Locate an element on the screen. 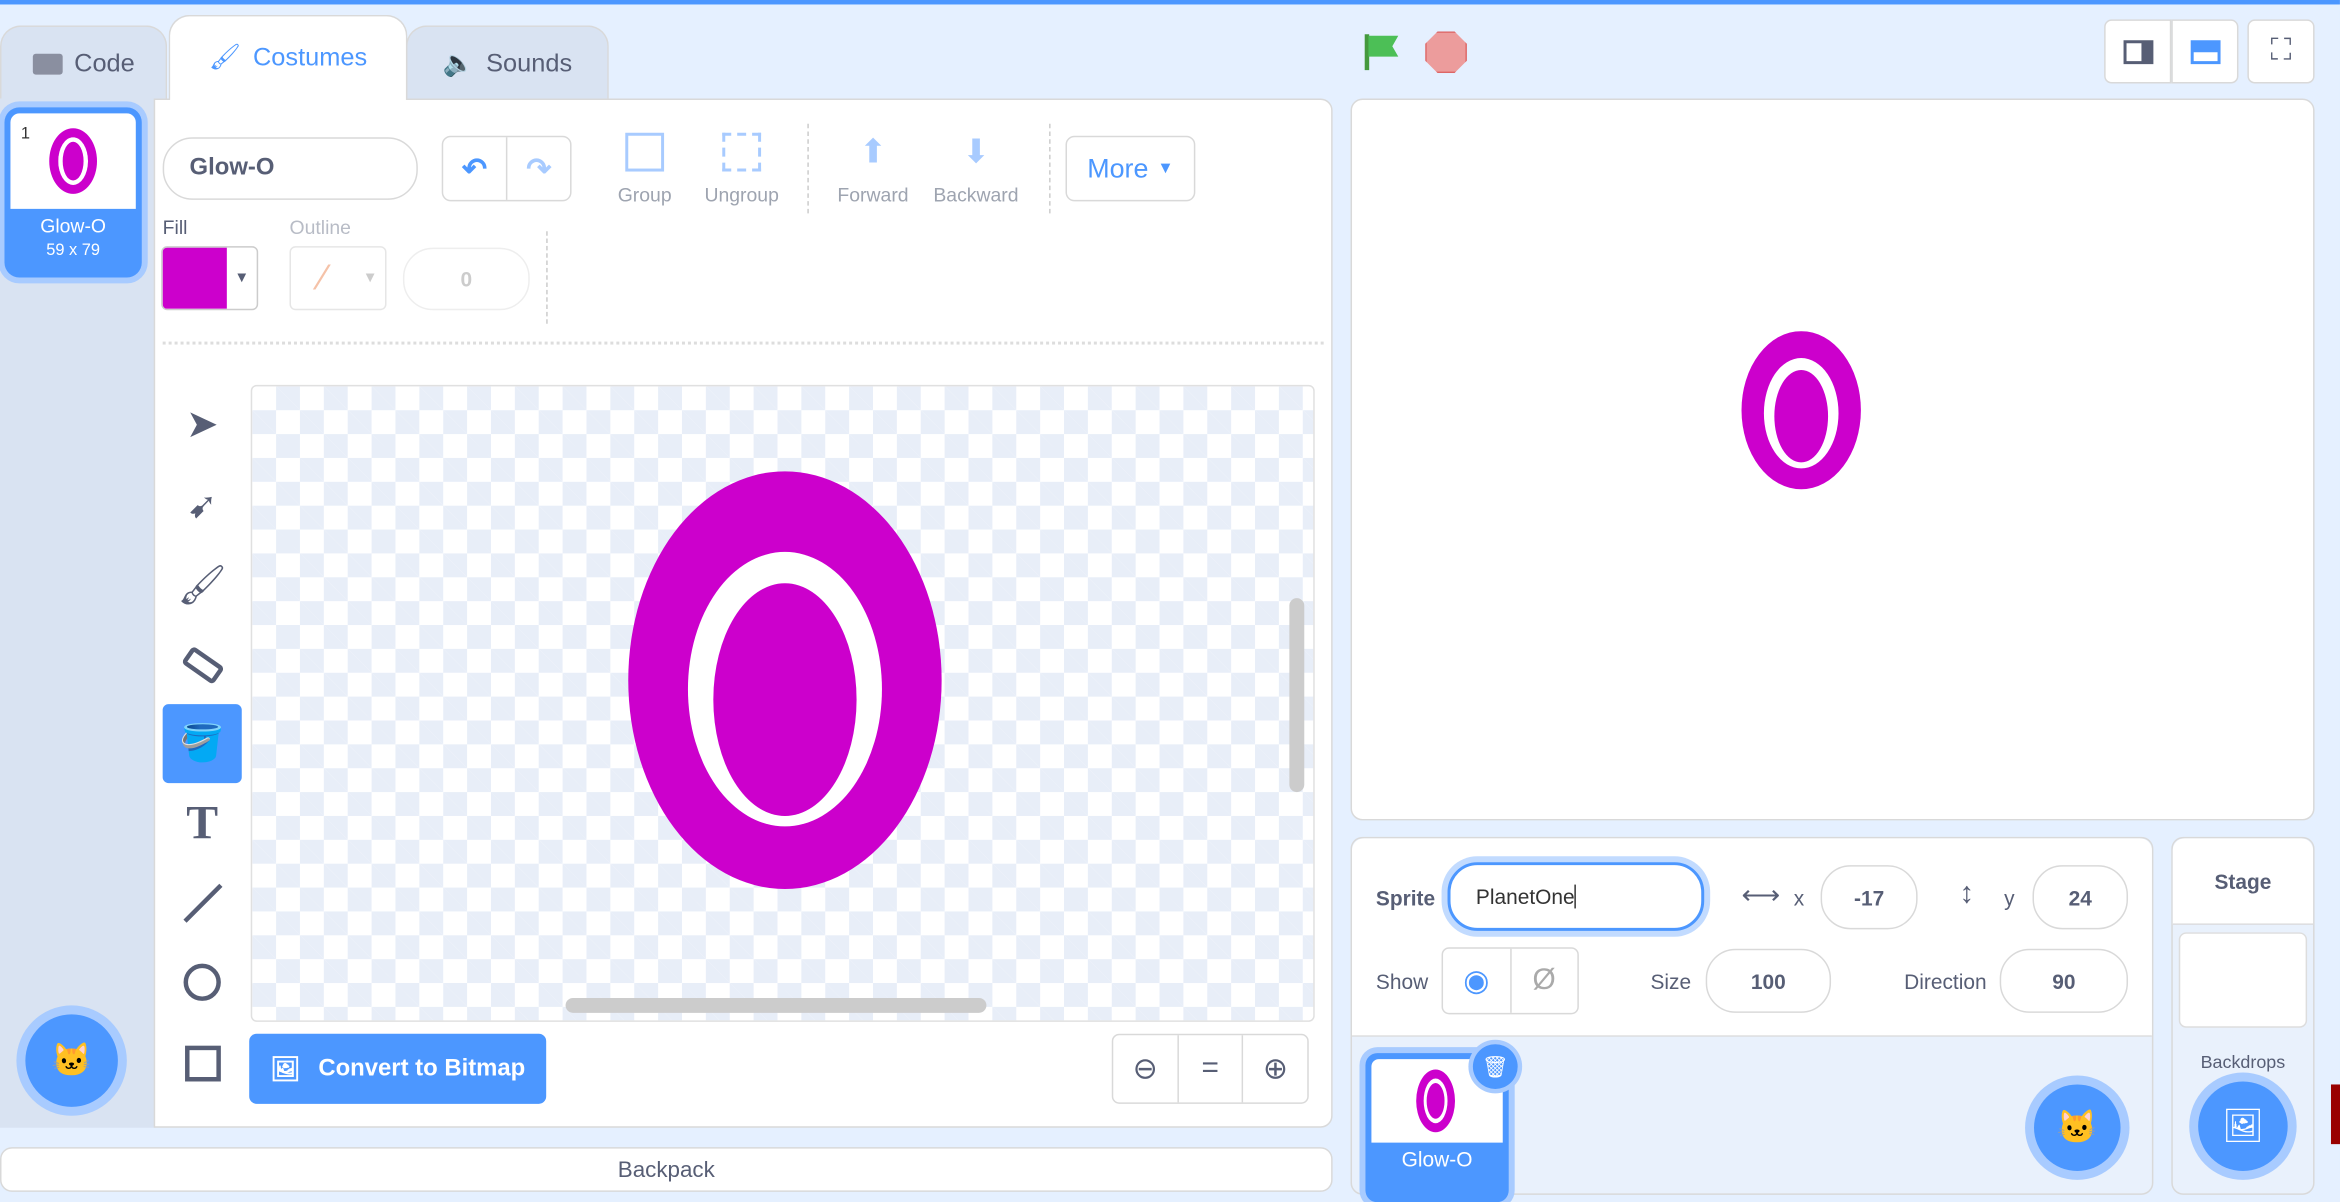  green-flag-icon is located at coordinates (1381, 52).